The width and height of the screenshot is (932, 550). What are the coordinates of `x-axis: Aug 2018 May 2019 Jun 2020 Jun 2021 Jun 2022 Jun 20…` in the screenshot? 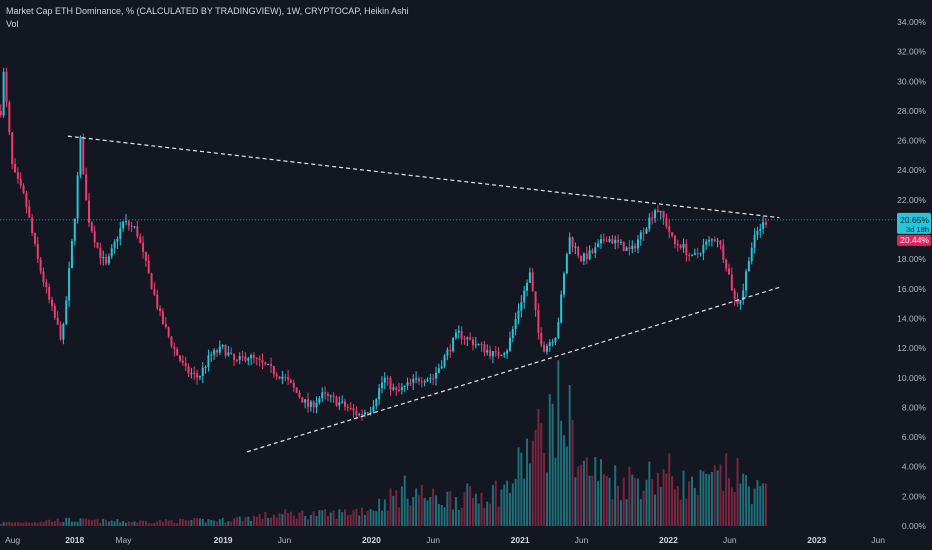 It's located at (445, 540).